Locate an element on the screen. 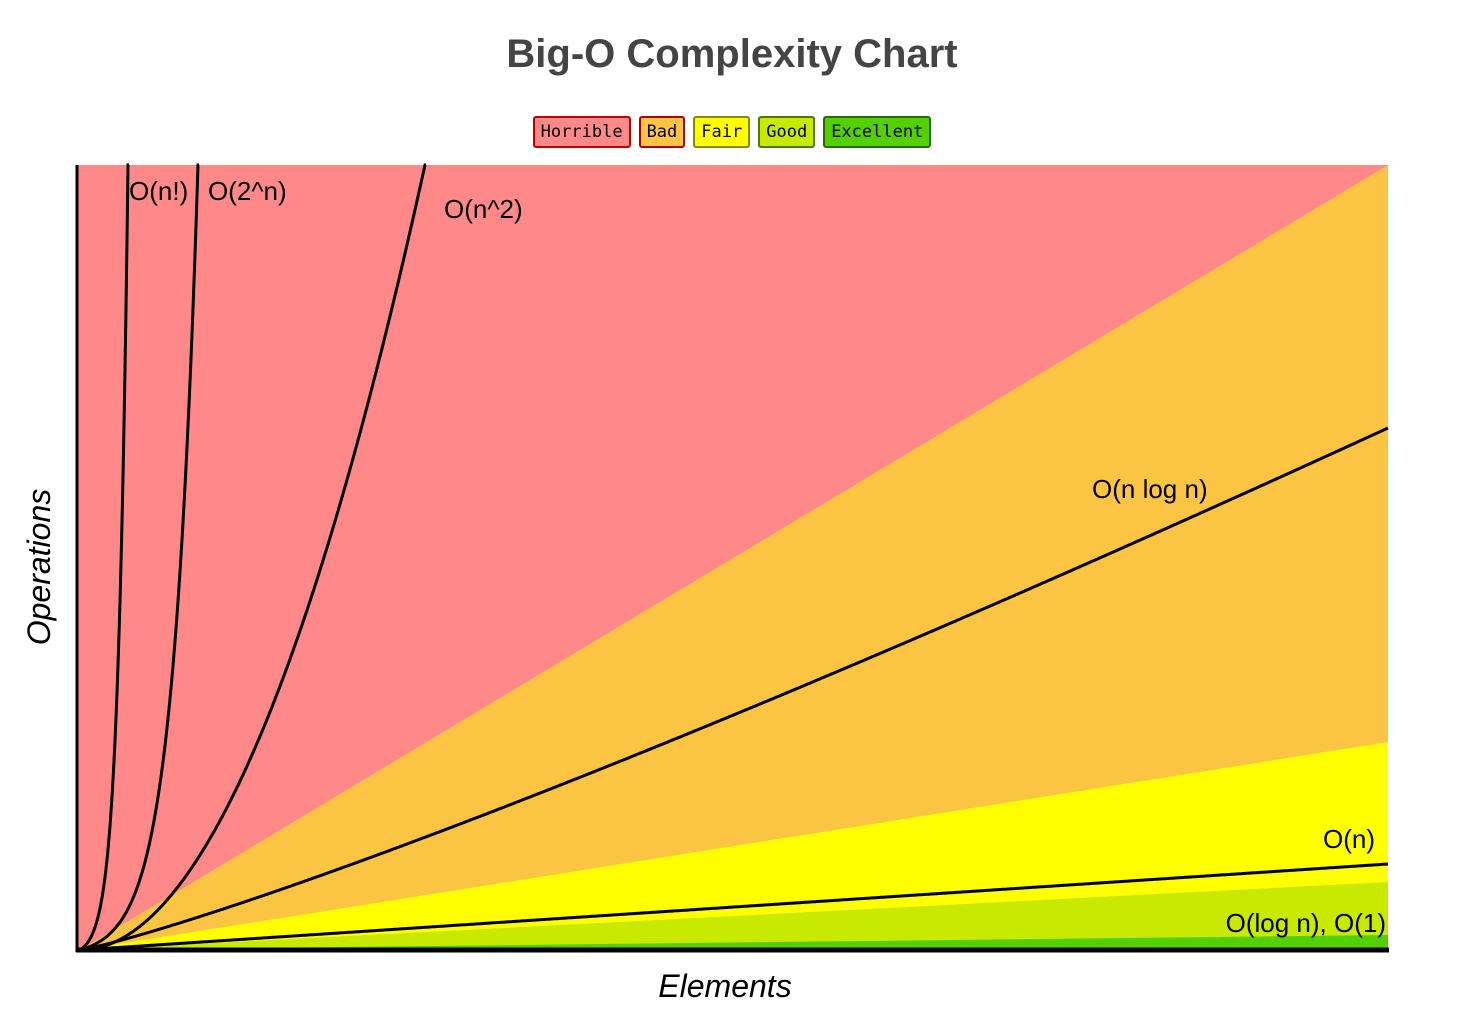 The image size is (1464, 1019). curve-factorial is located at coordinates (104, 557).